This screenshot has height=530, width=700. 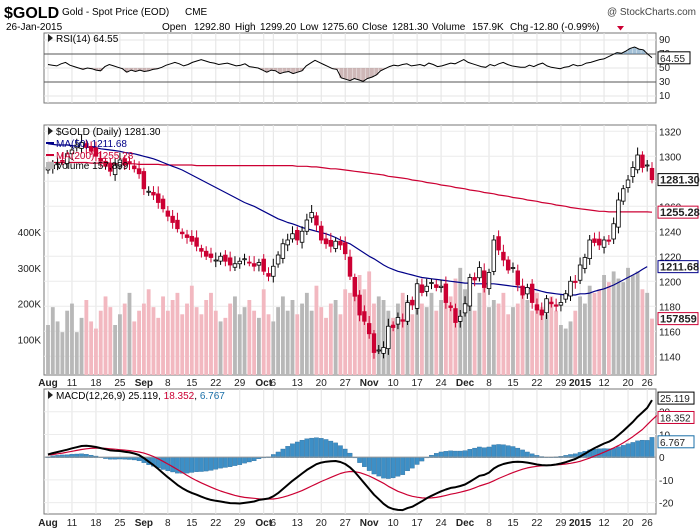 I want to click on x-tick-label: 8, so click(x=168, y=523).